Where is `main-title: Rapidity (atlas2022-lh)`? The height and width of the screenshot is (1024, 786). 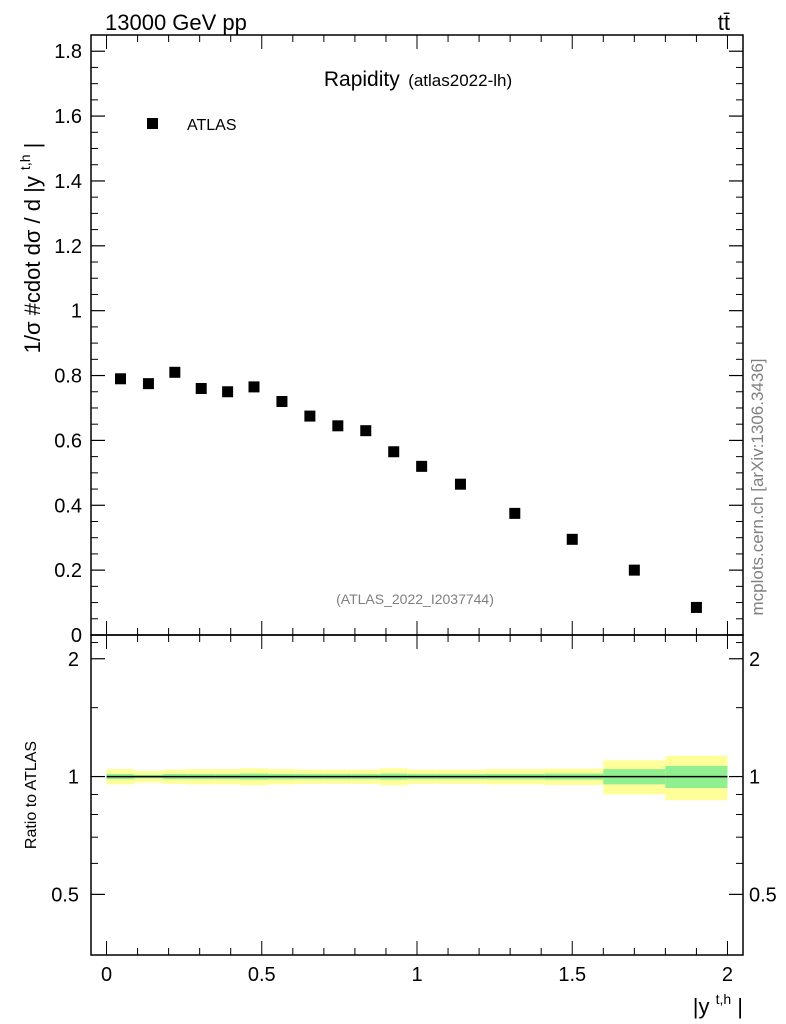
main-title: Rapidity (atlas2022-lh) is located at coordinates (418, 79).